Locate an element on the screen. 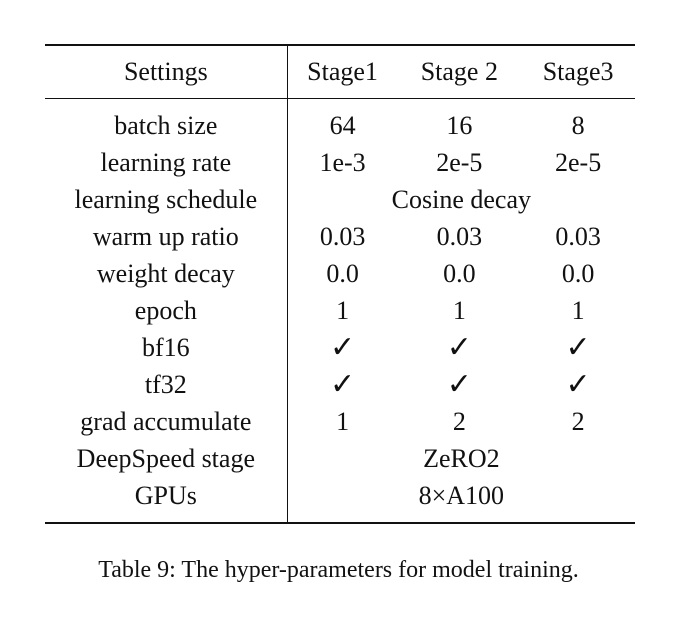  table-row: warm up ratio 0.03 0.03 0.03 is located at coordinates (340, 236).